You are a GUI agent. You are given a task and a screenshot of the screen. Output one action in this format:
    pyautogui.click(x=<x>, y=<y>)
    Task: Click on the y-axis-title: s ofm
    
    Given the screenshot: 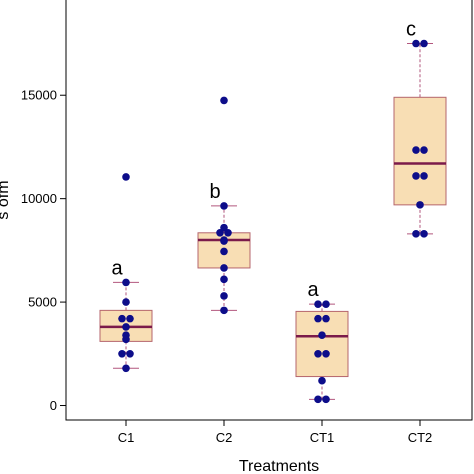 What is the action you would take?
    pyautogui.click(x=6, y=199)
    